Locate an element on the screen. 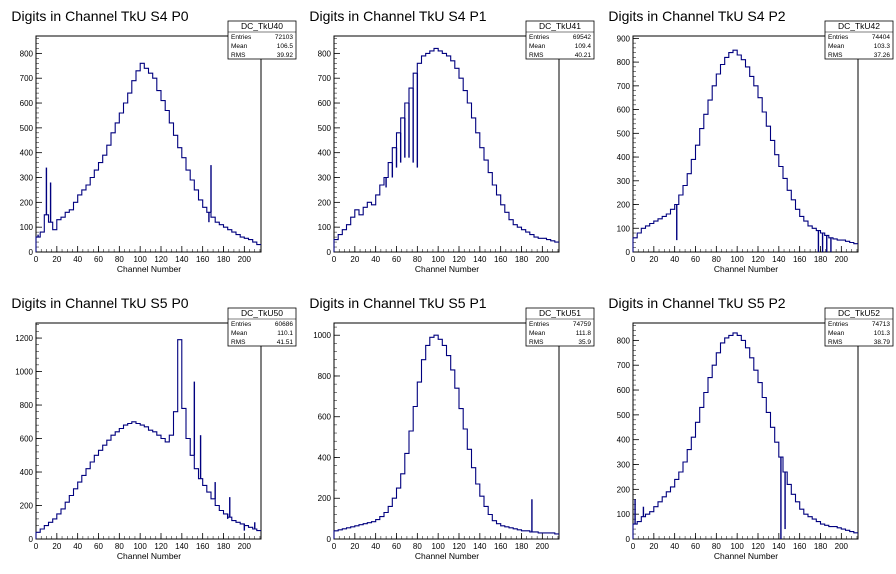 The height and width of the screenshot is (574, 896). chart-title: Digits in Channel TkU S4 P1 is located at coordinates (397, 16).